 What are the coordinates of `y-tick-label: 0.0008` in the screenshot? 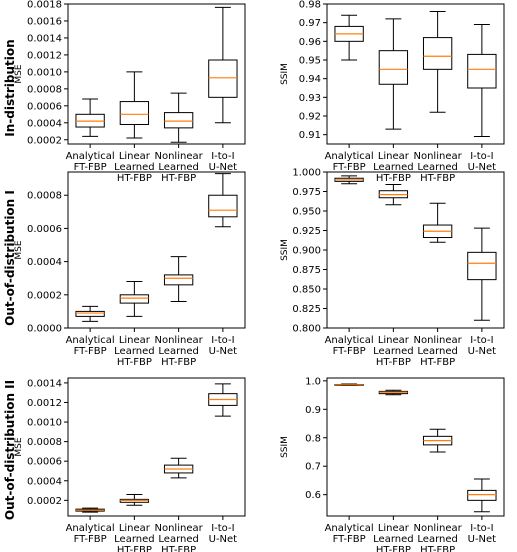 It's located at (44, 196).